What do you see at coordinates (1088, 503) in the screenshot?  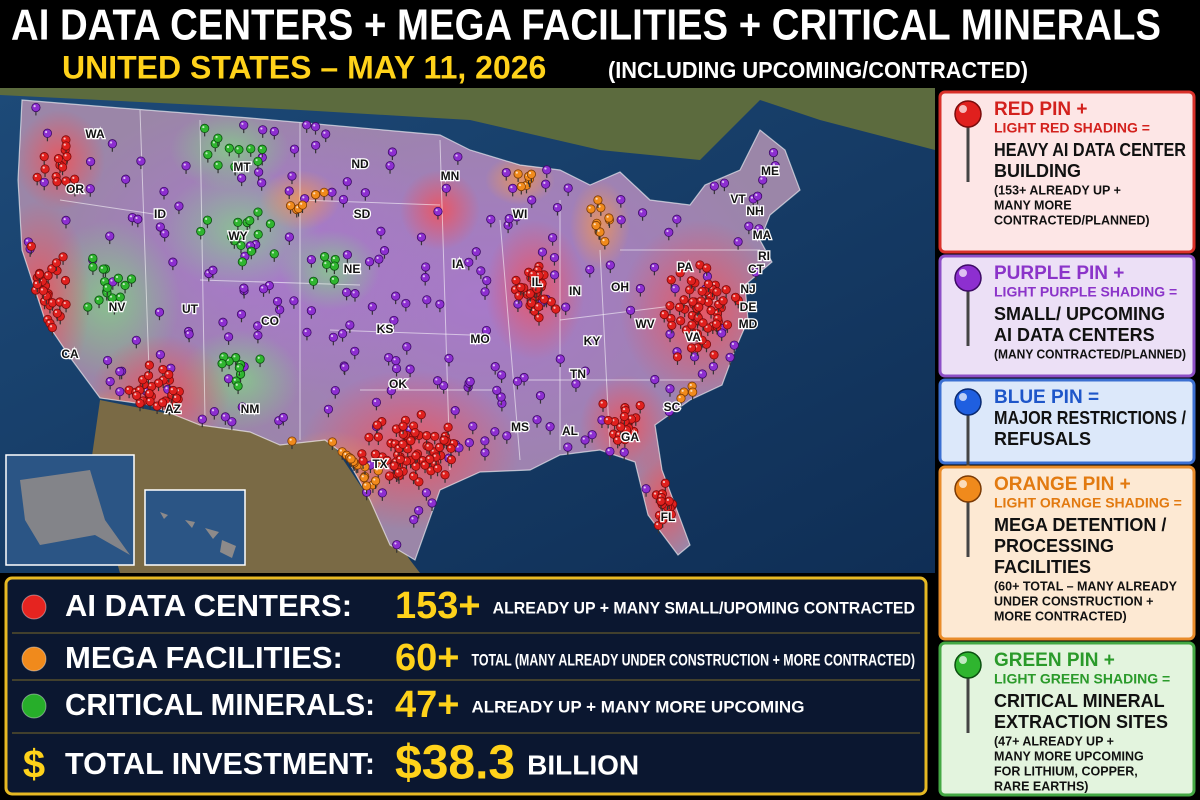 I see `legend-subtitle: LIGHT ORANGE SHADING =` at bounding box center [1088, 503].